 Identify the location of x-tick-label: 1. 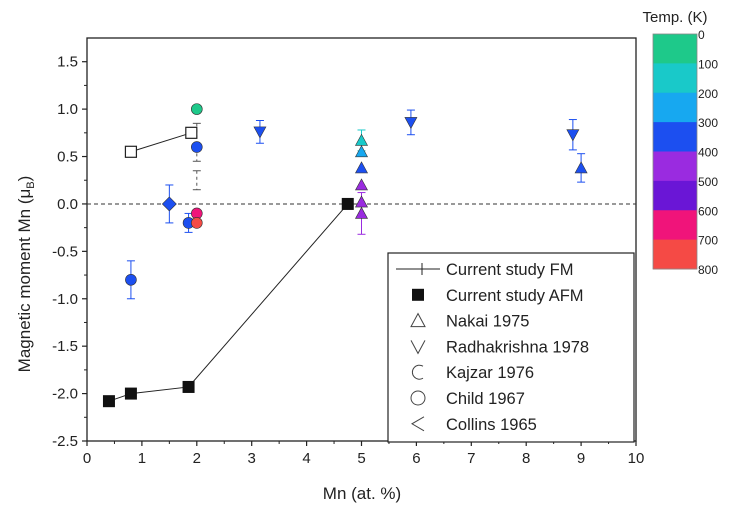
(142, 458).